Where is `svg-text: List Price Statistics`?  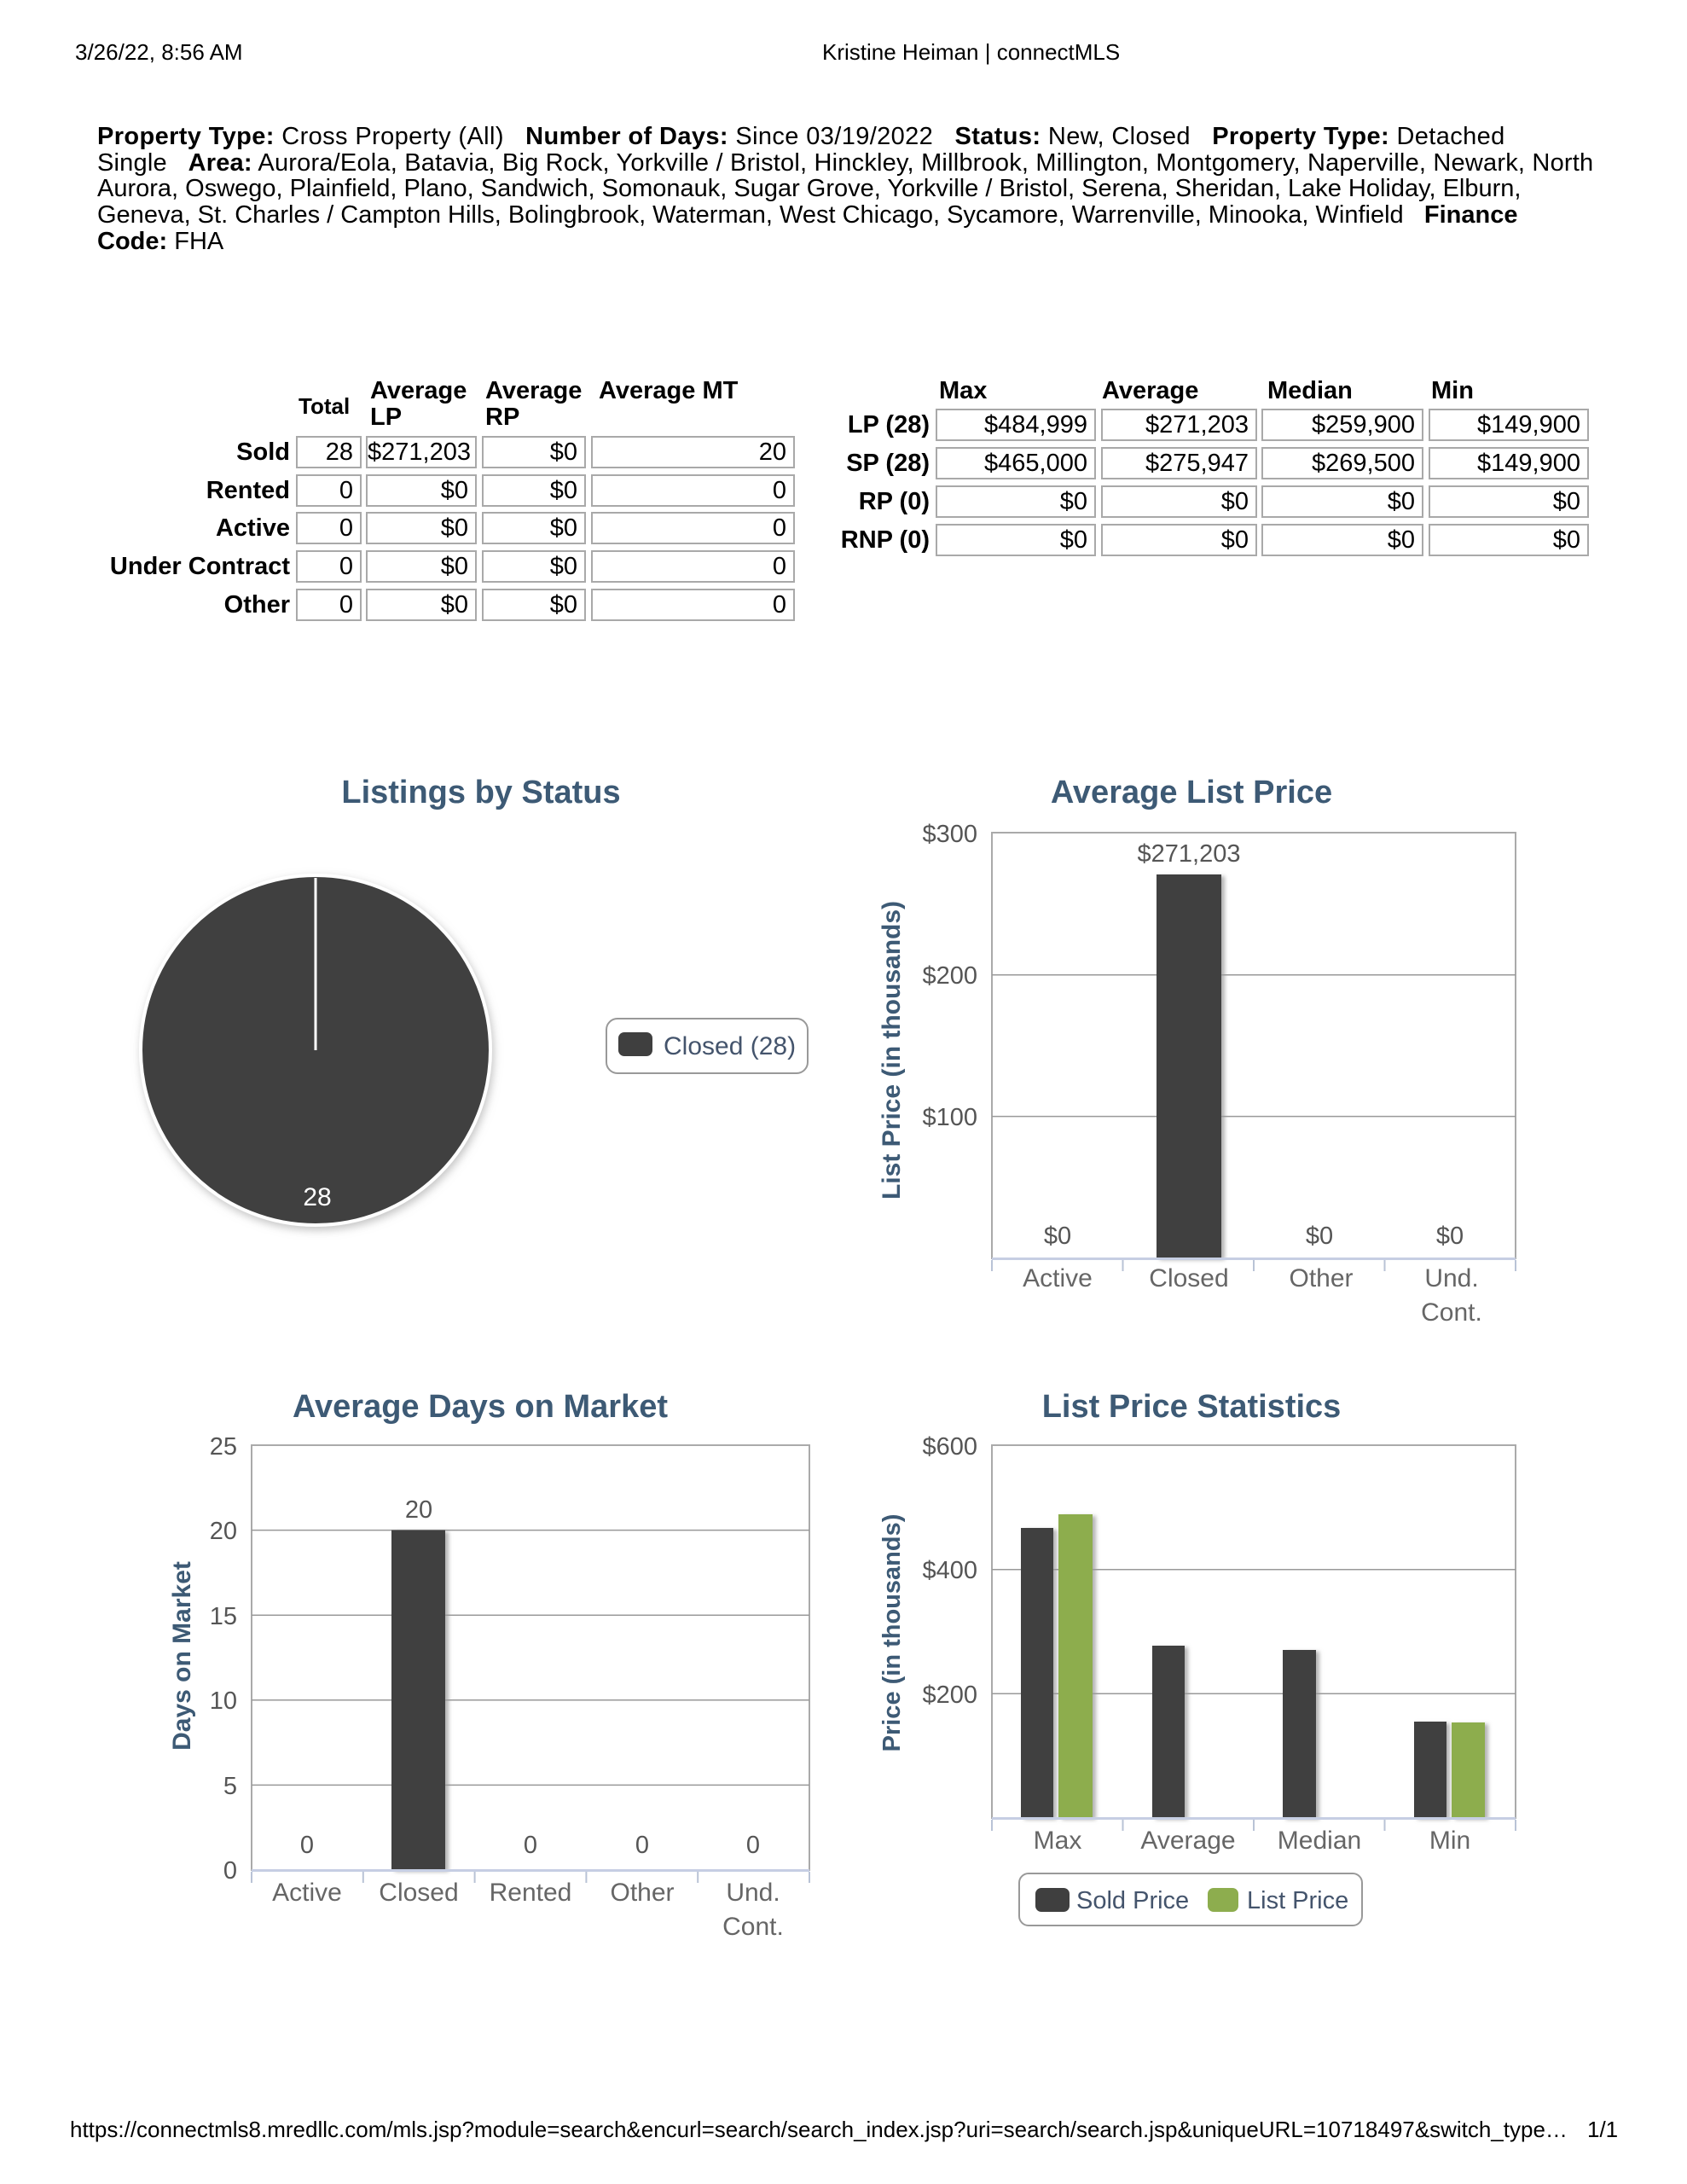
svg-text: List Price Statistics is located at coordinates (1192, 1407).